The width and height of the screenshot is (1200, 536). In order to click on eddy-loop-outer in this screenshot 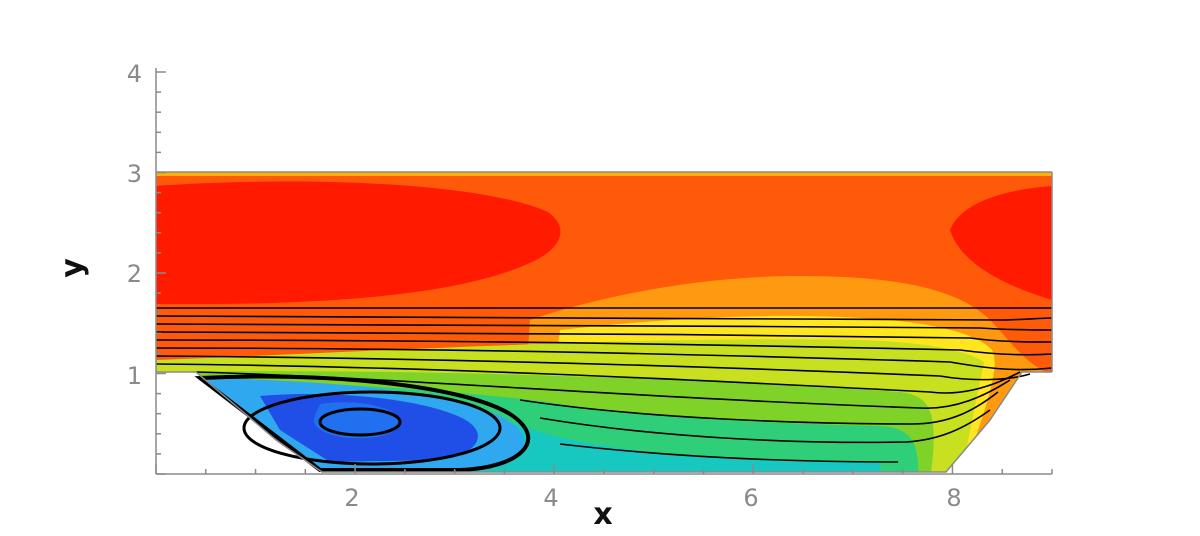, I will do `click(362, 423)`.